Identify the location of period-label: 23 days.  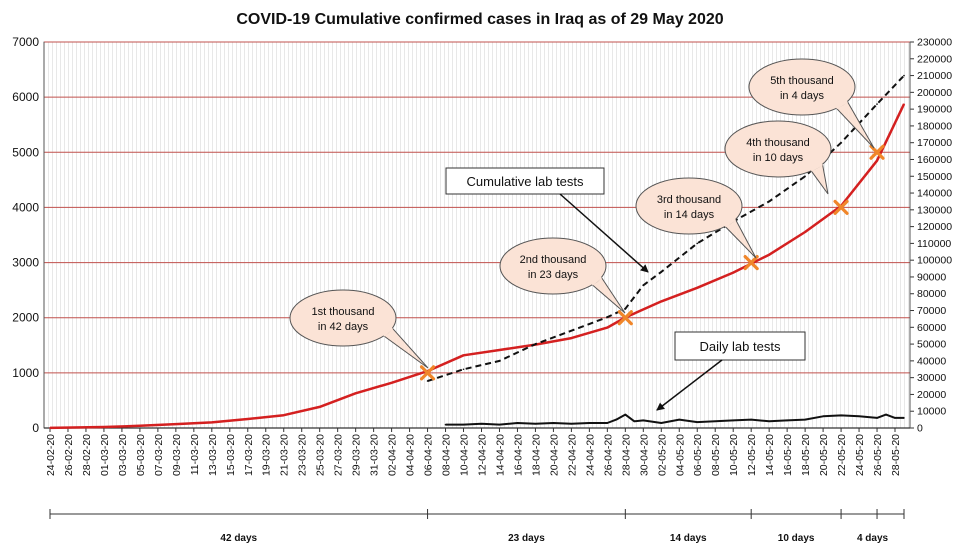
(526, 538).